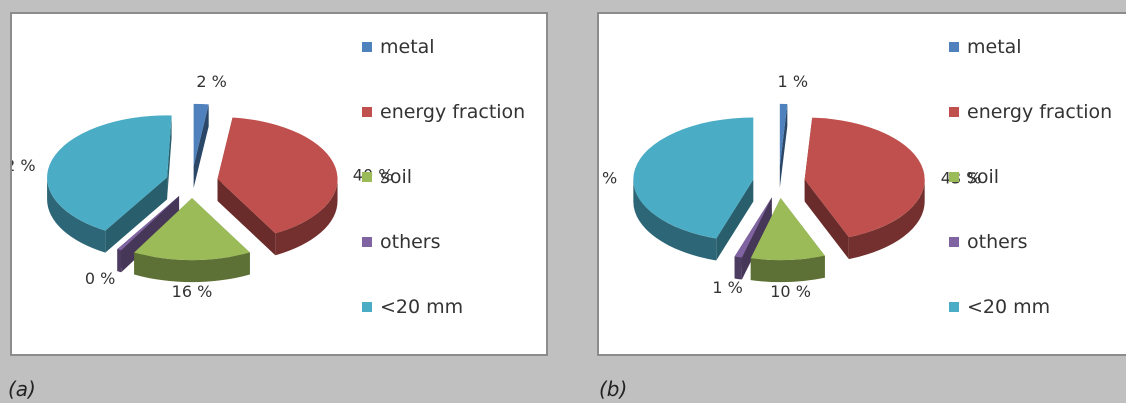 The image size is (1126, 403). Describe the element at coordinates (608, 178) in the screenshot. I see `pct-label-20-mm: 45 %` at that location.